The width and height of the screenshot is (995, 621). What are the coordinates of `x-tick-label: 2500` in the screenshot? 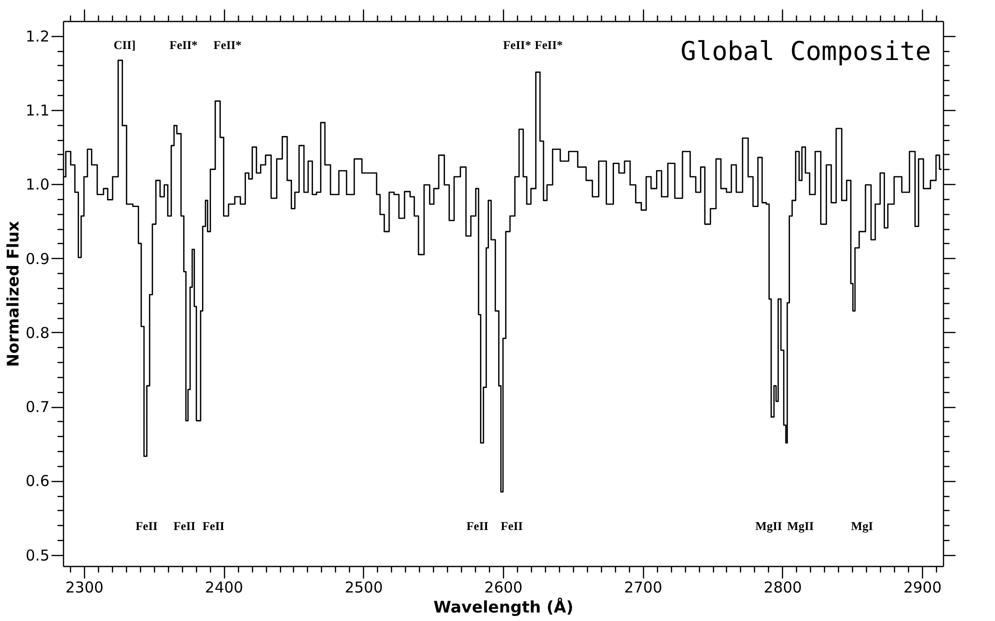 It's located at (363, 587).